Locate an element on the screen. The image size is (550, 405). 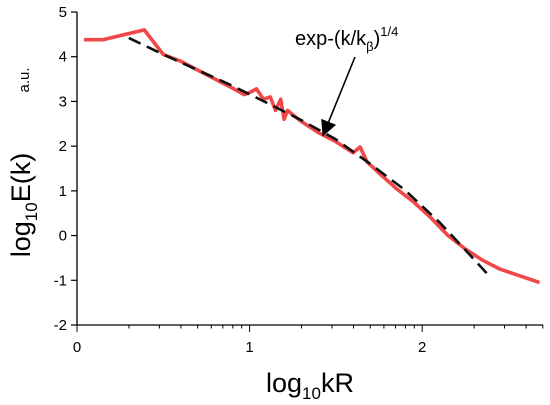
x-tick-label: 1 is located at coordinates (249, 347).